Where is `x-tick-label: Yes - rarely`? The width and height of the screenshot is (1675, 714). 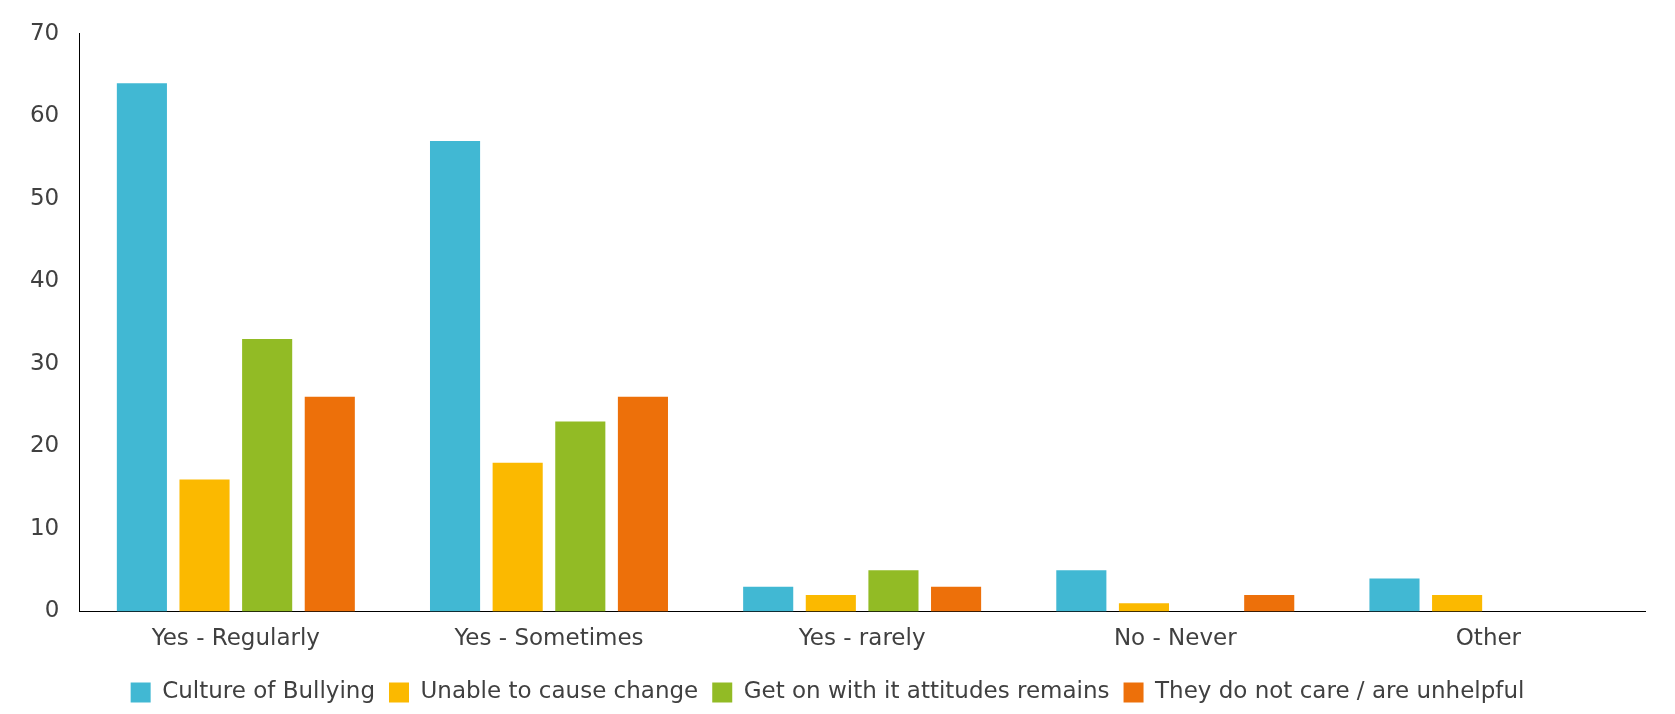
x-tick-label: Yes - rarely is located at coordinates (861, 637).